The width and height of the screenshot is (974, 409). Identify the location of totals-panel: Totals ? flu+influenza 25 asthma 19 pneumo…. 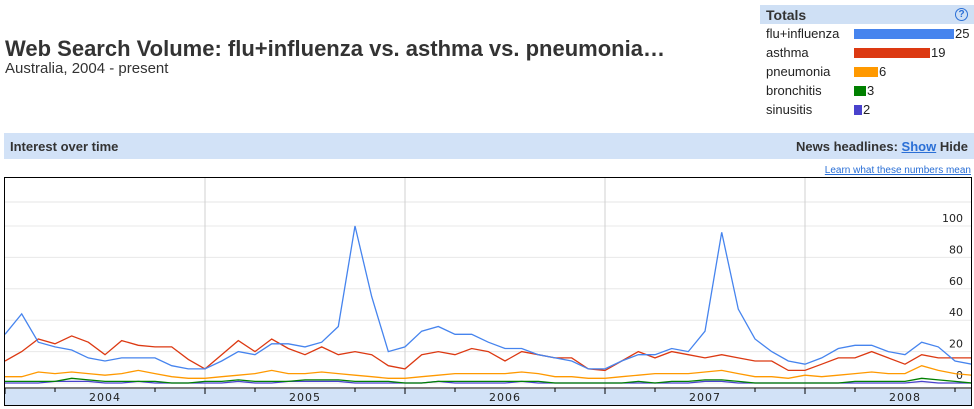
(867, 62).